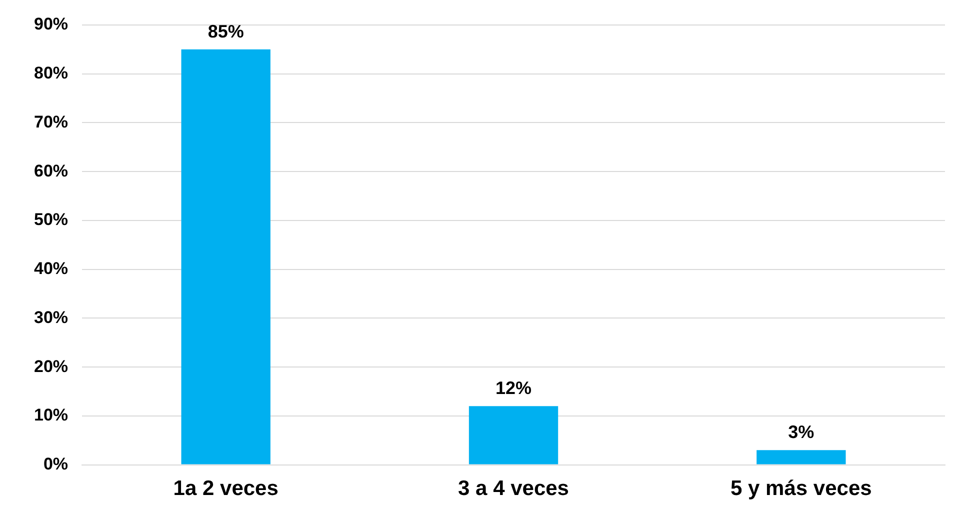  What do you see at coordinates (51, 220) in the screenshot?
I see `y-tick-label: 50%` at bounding box center [51, 220].